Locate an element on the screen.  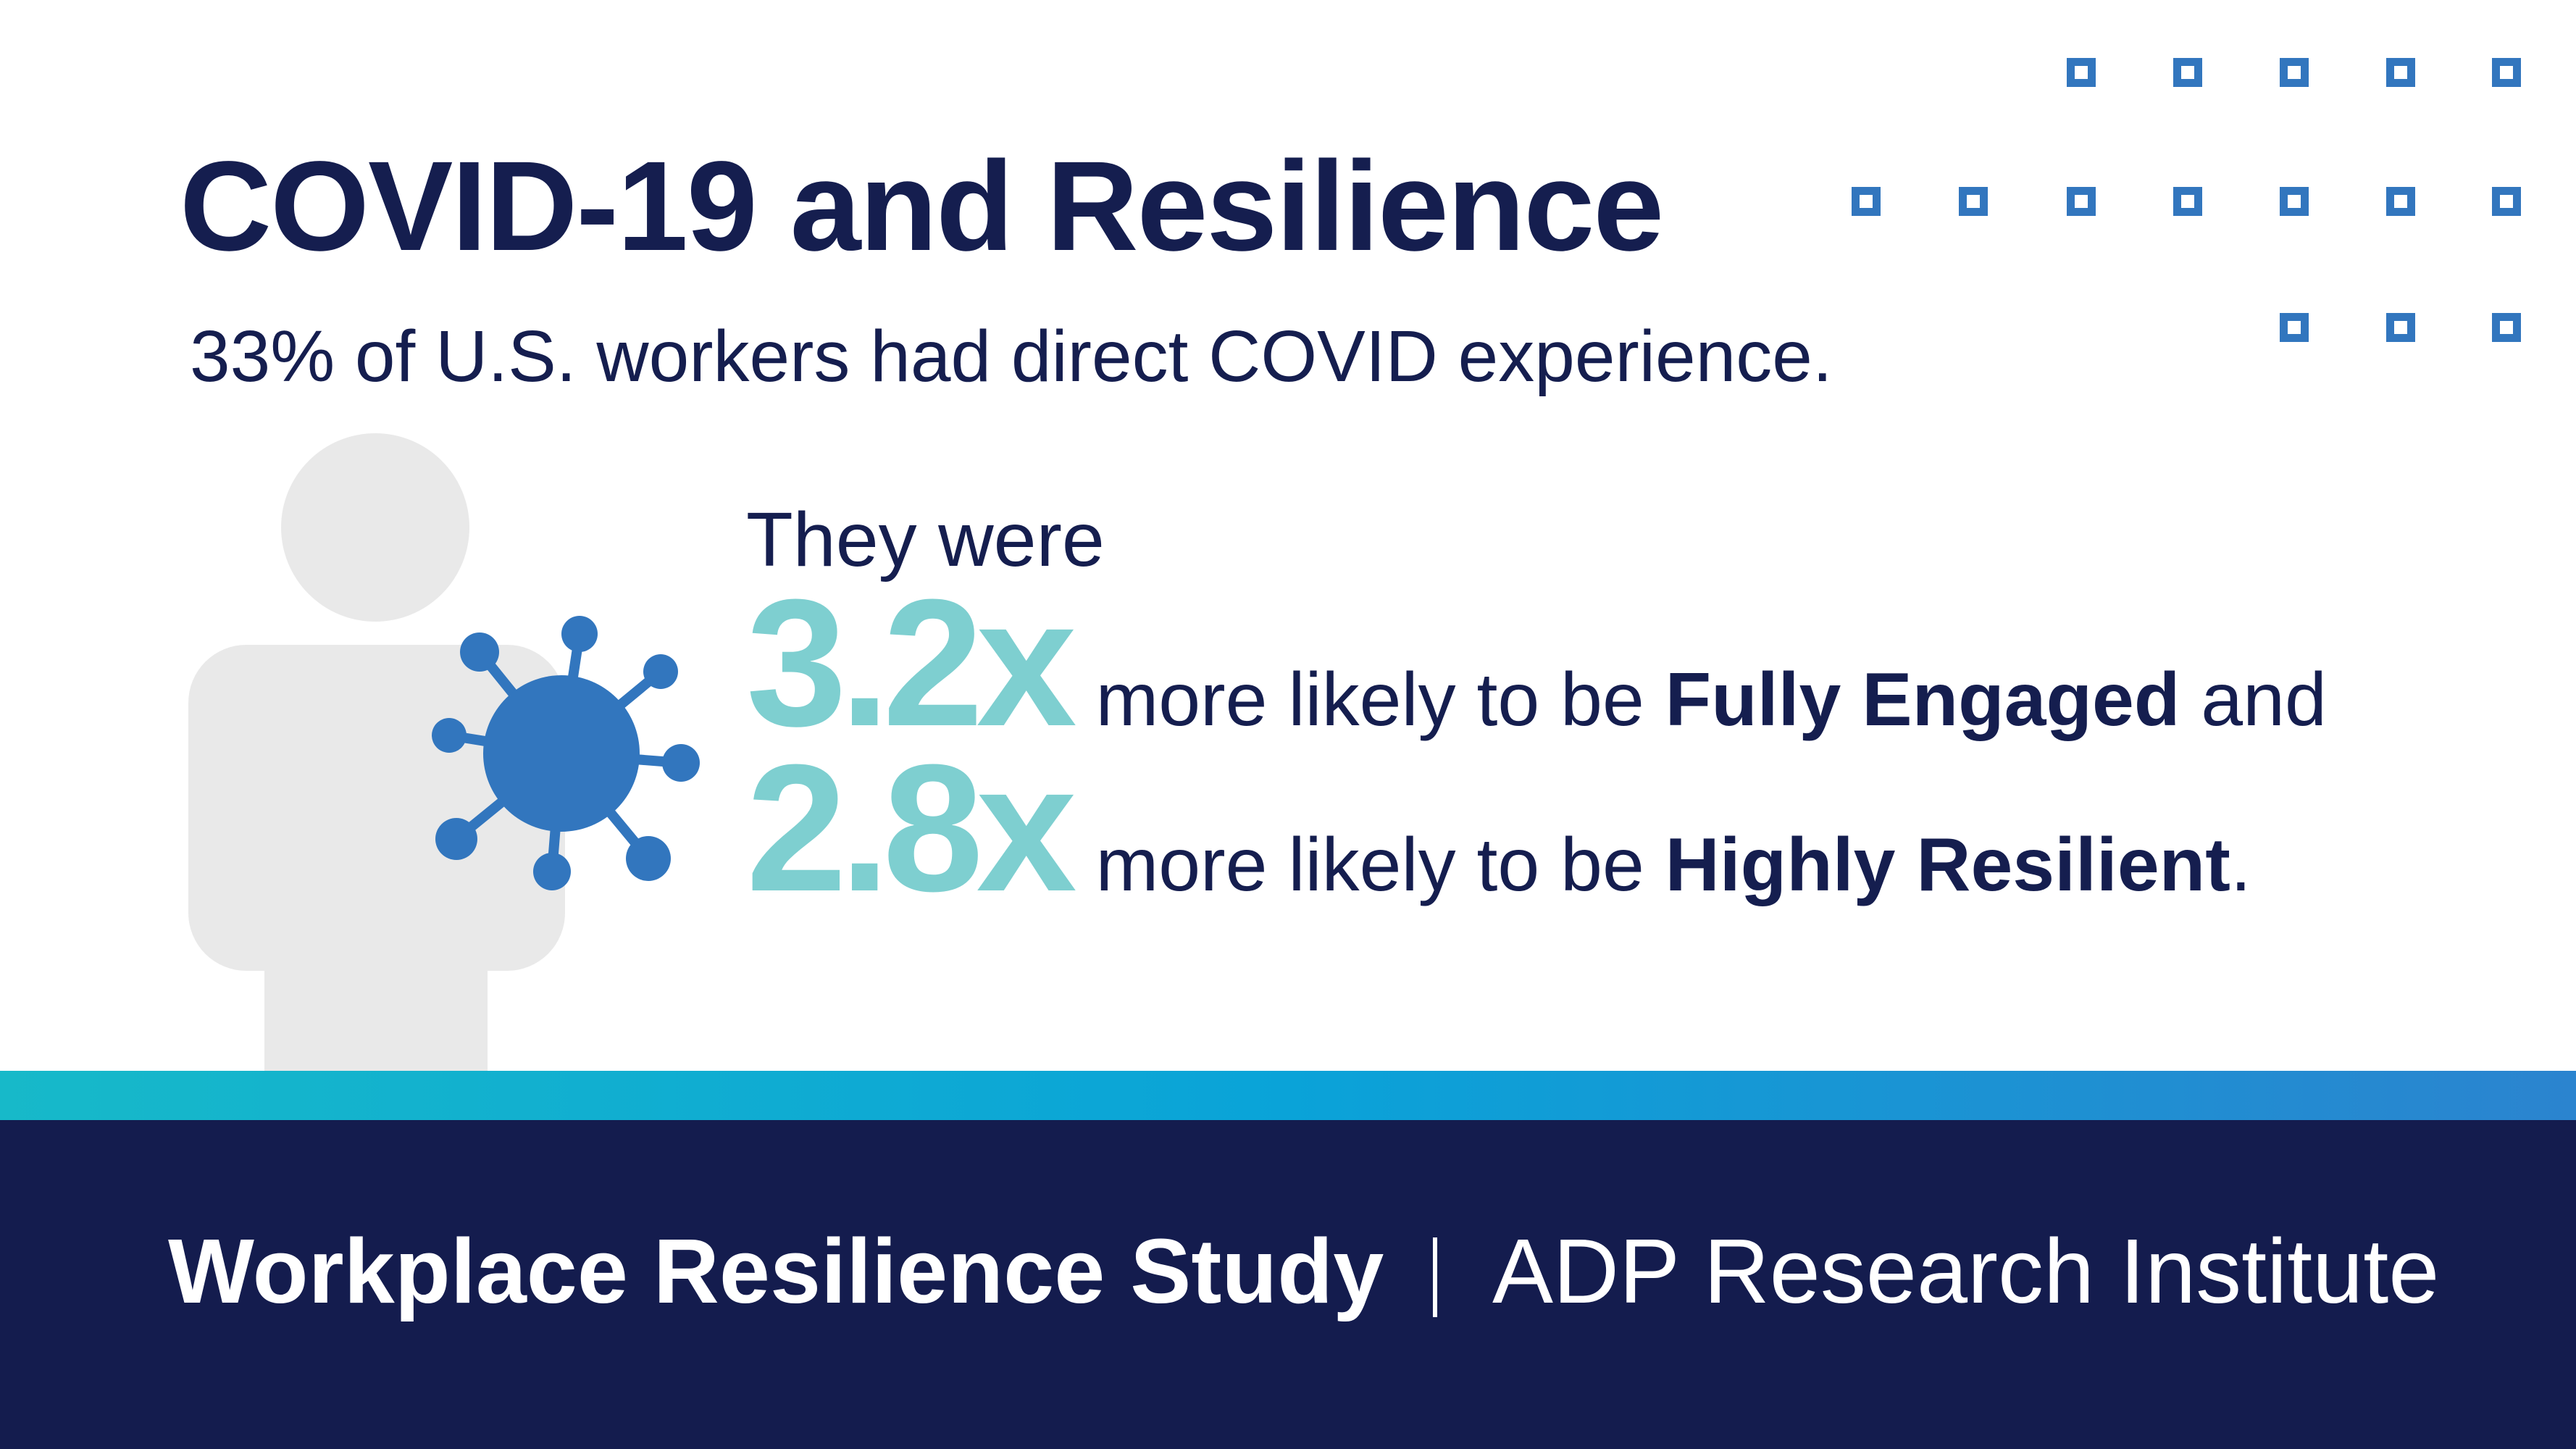
gradient-divider is located at coordinates (1288, 1095).